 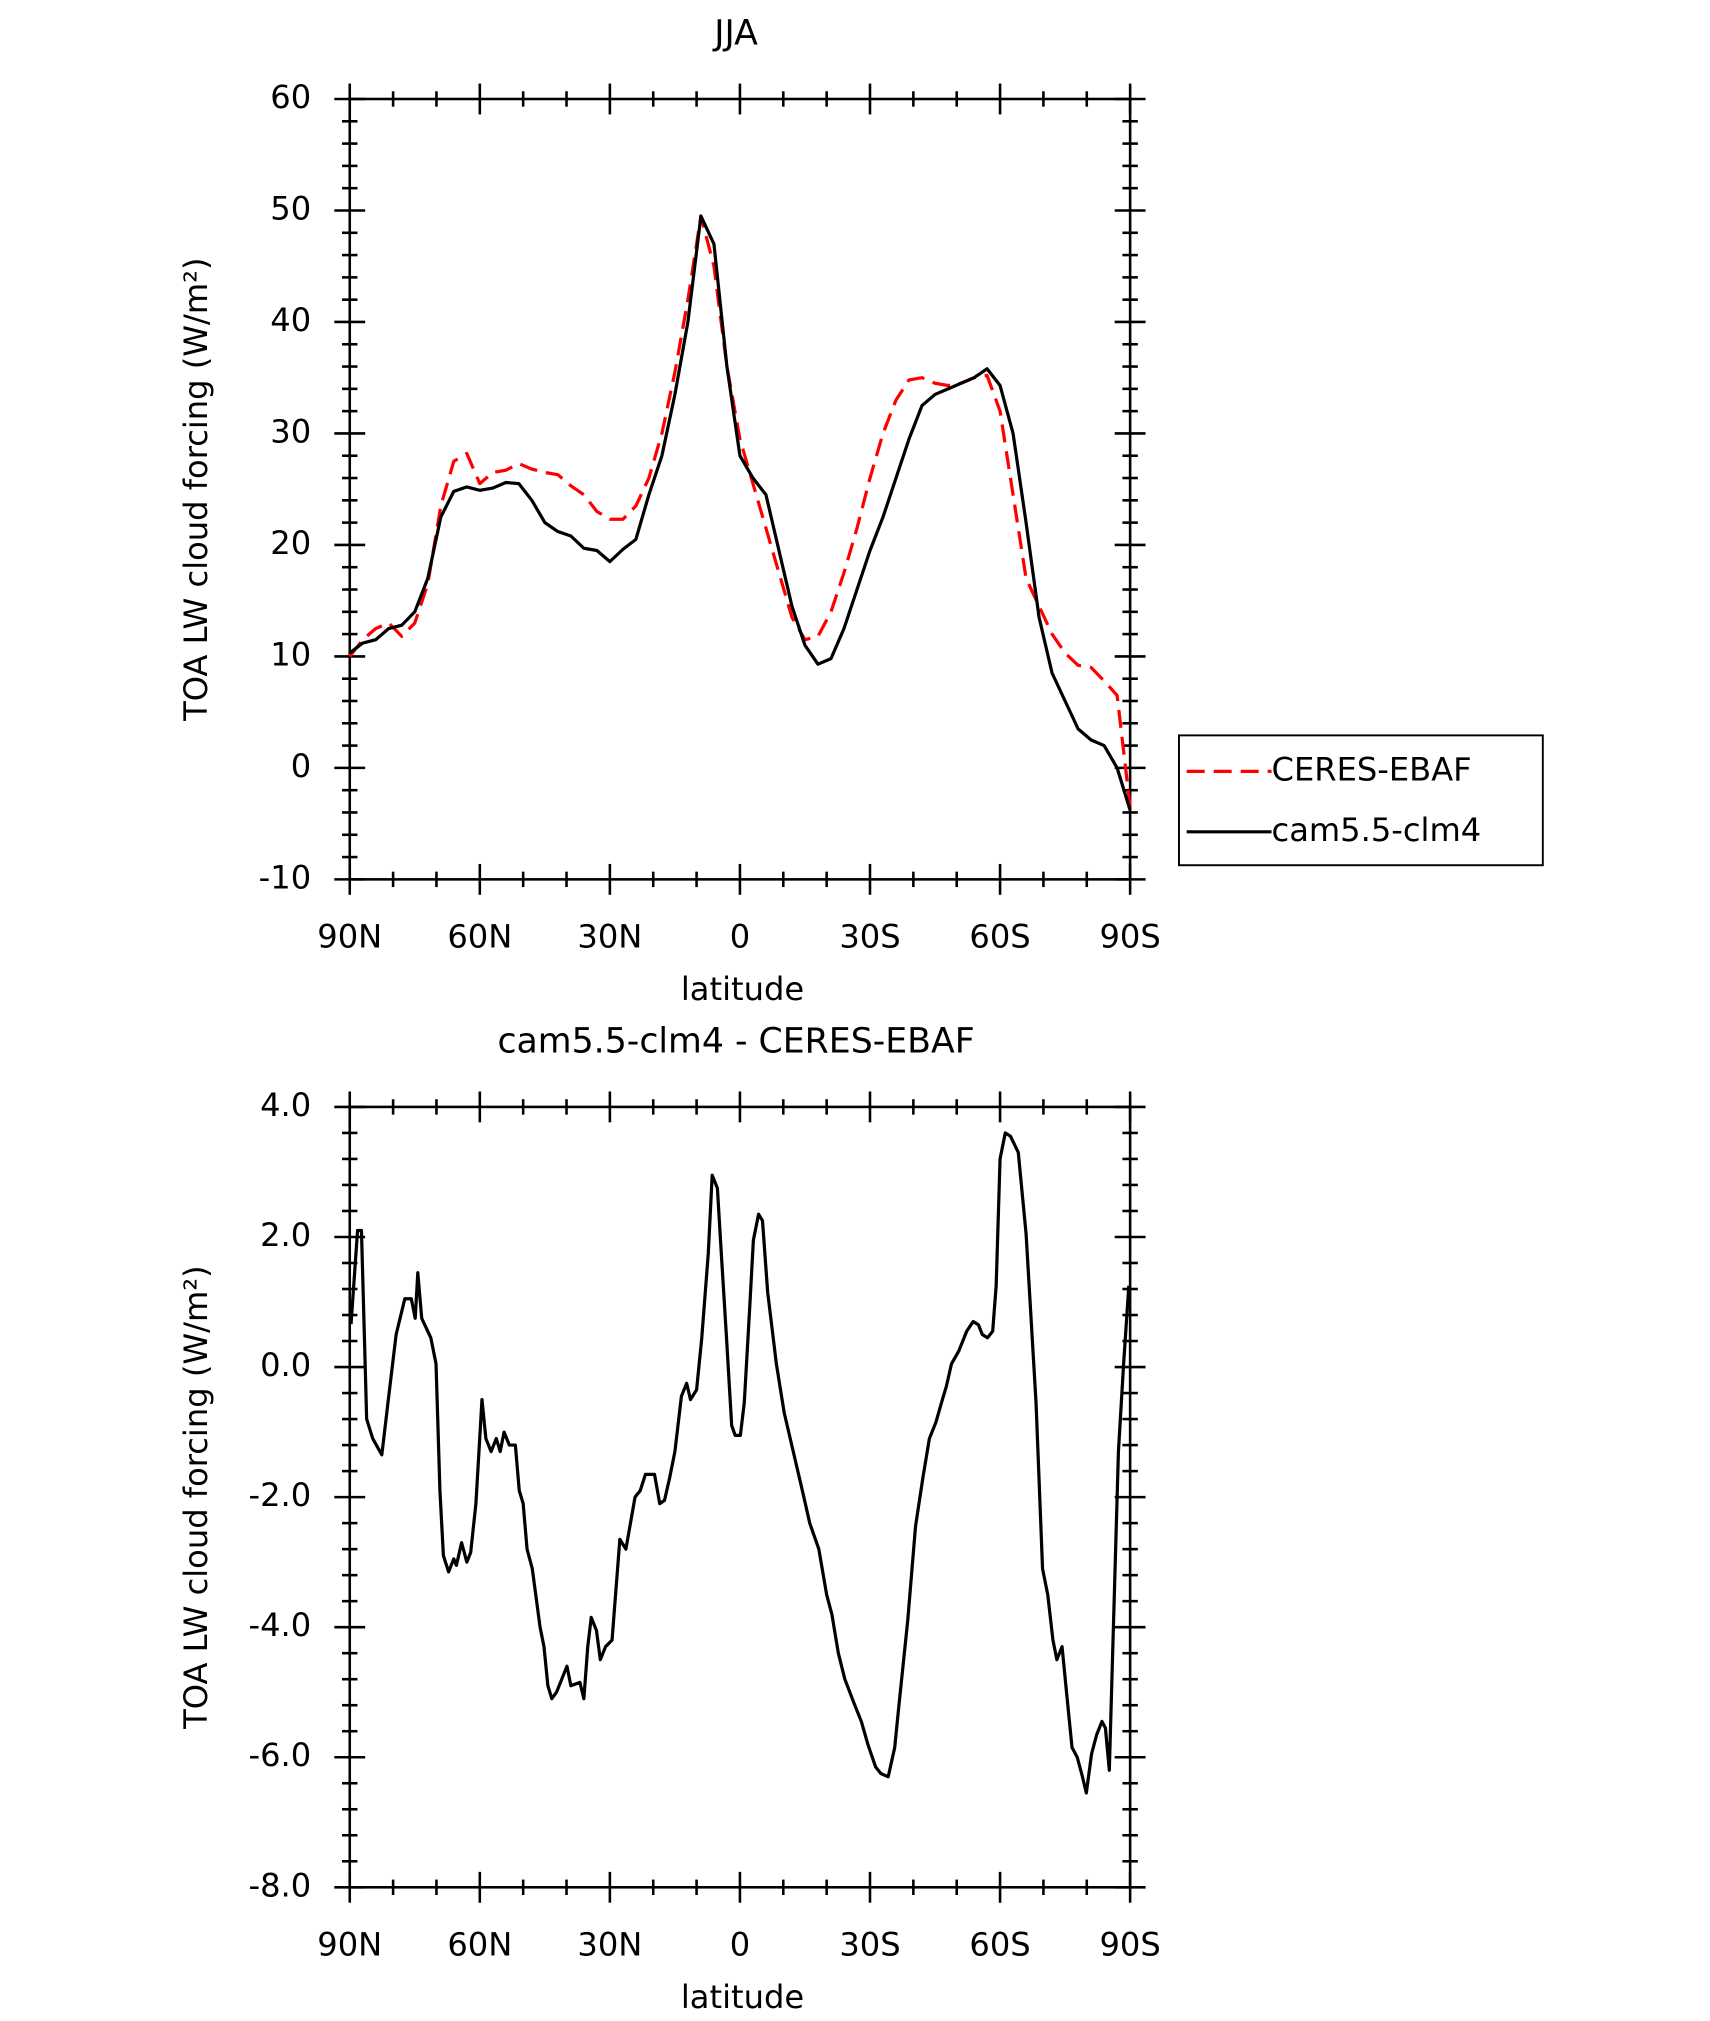 I want to click on legend-box, so click(x=1361, y=800).